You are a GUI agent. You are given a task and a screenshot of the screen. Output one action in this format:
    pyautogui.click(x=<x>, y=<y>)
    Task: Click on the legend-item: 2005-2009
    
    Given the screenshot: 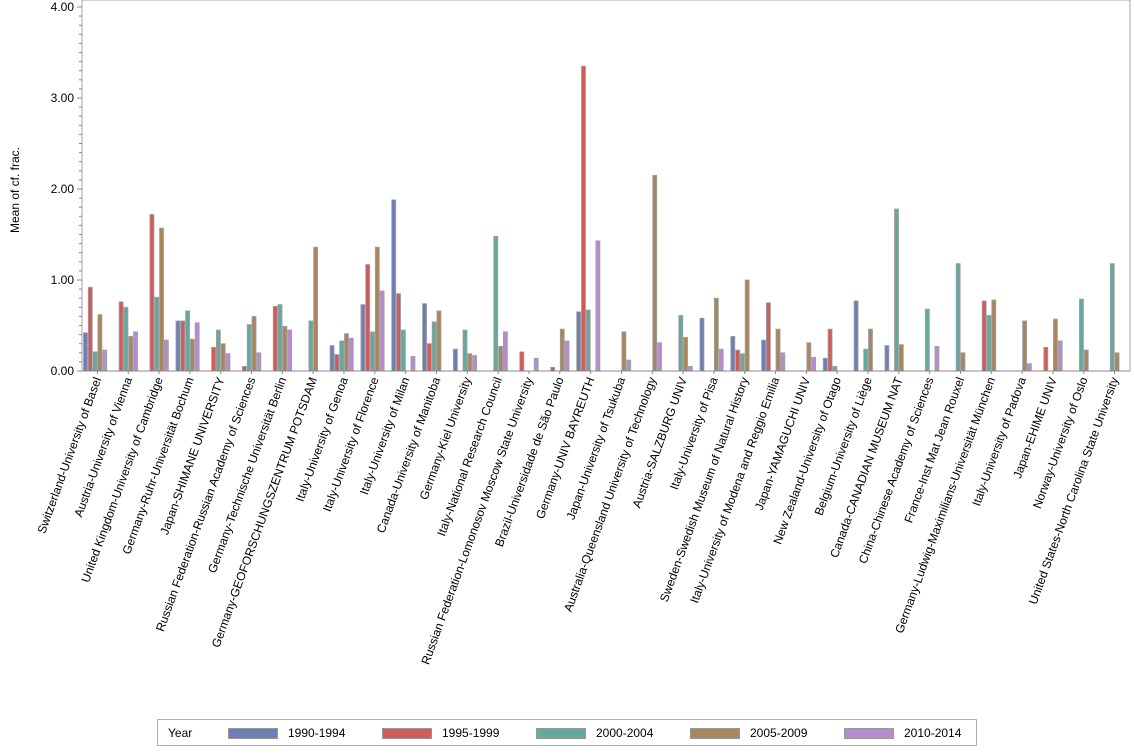 What is the action you would take?
    pyautogui.click(x=748, y=733)
    